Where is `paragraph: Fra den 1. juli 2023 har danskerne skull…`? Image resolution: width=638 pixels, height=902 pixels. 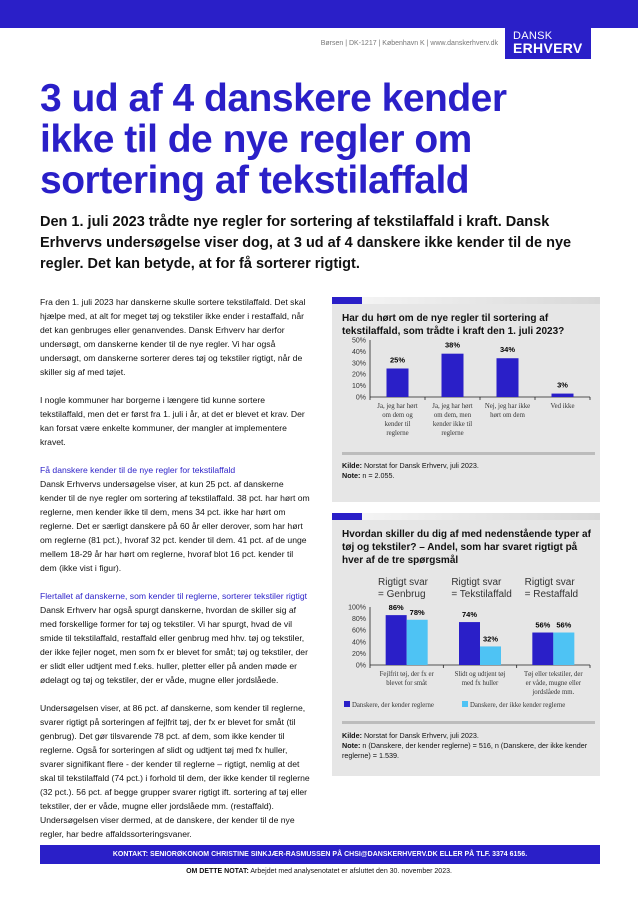
paragraph: Fra den 1. juli 2023 har danskerne skull… is located at coordinates (173, 337).